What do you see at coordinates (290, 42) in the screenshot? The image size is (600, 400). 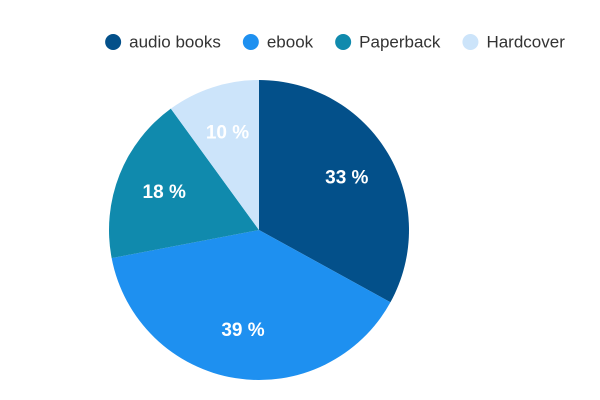 I see `legend-label-ebook: ebook` at bounding box center [290, 42].